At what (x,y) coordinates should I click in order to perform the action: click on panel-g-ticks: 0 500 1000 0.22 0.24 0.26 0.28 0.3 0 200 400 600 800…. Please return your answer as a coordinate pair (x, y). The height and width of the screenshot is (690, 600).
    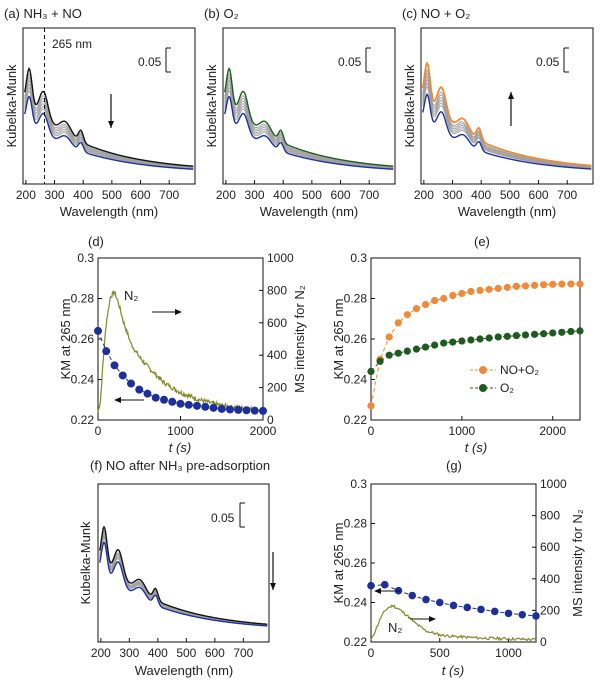
    Looking at the image, I should click on (455, 568).